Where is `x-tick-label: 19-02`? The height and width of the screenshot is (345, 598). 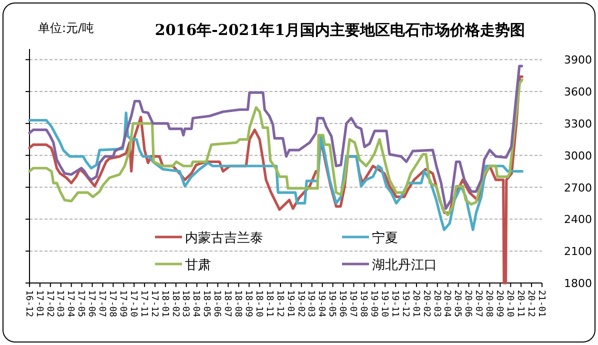 x-tick-label: 19-02 is located at coordinates (300, 304).